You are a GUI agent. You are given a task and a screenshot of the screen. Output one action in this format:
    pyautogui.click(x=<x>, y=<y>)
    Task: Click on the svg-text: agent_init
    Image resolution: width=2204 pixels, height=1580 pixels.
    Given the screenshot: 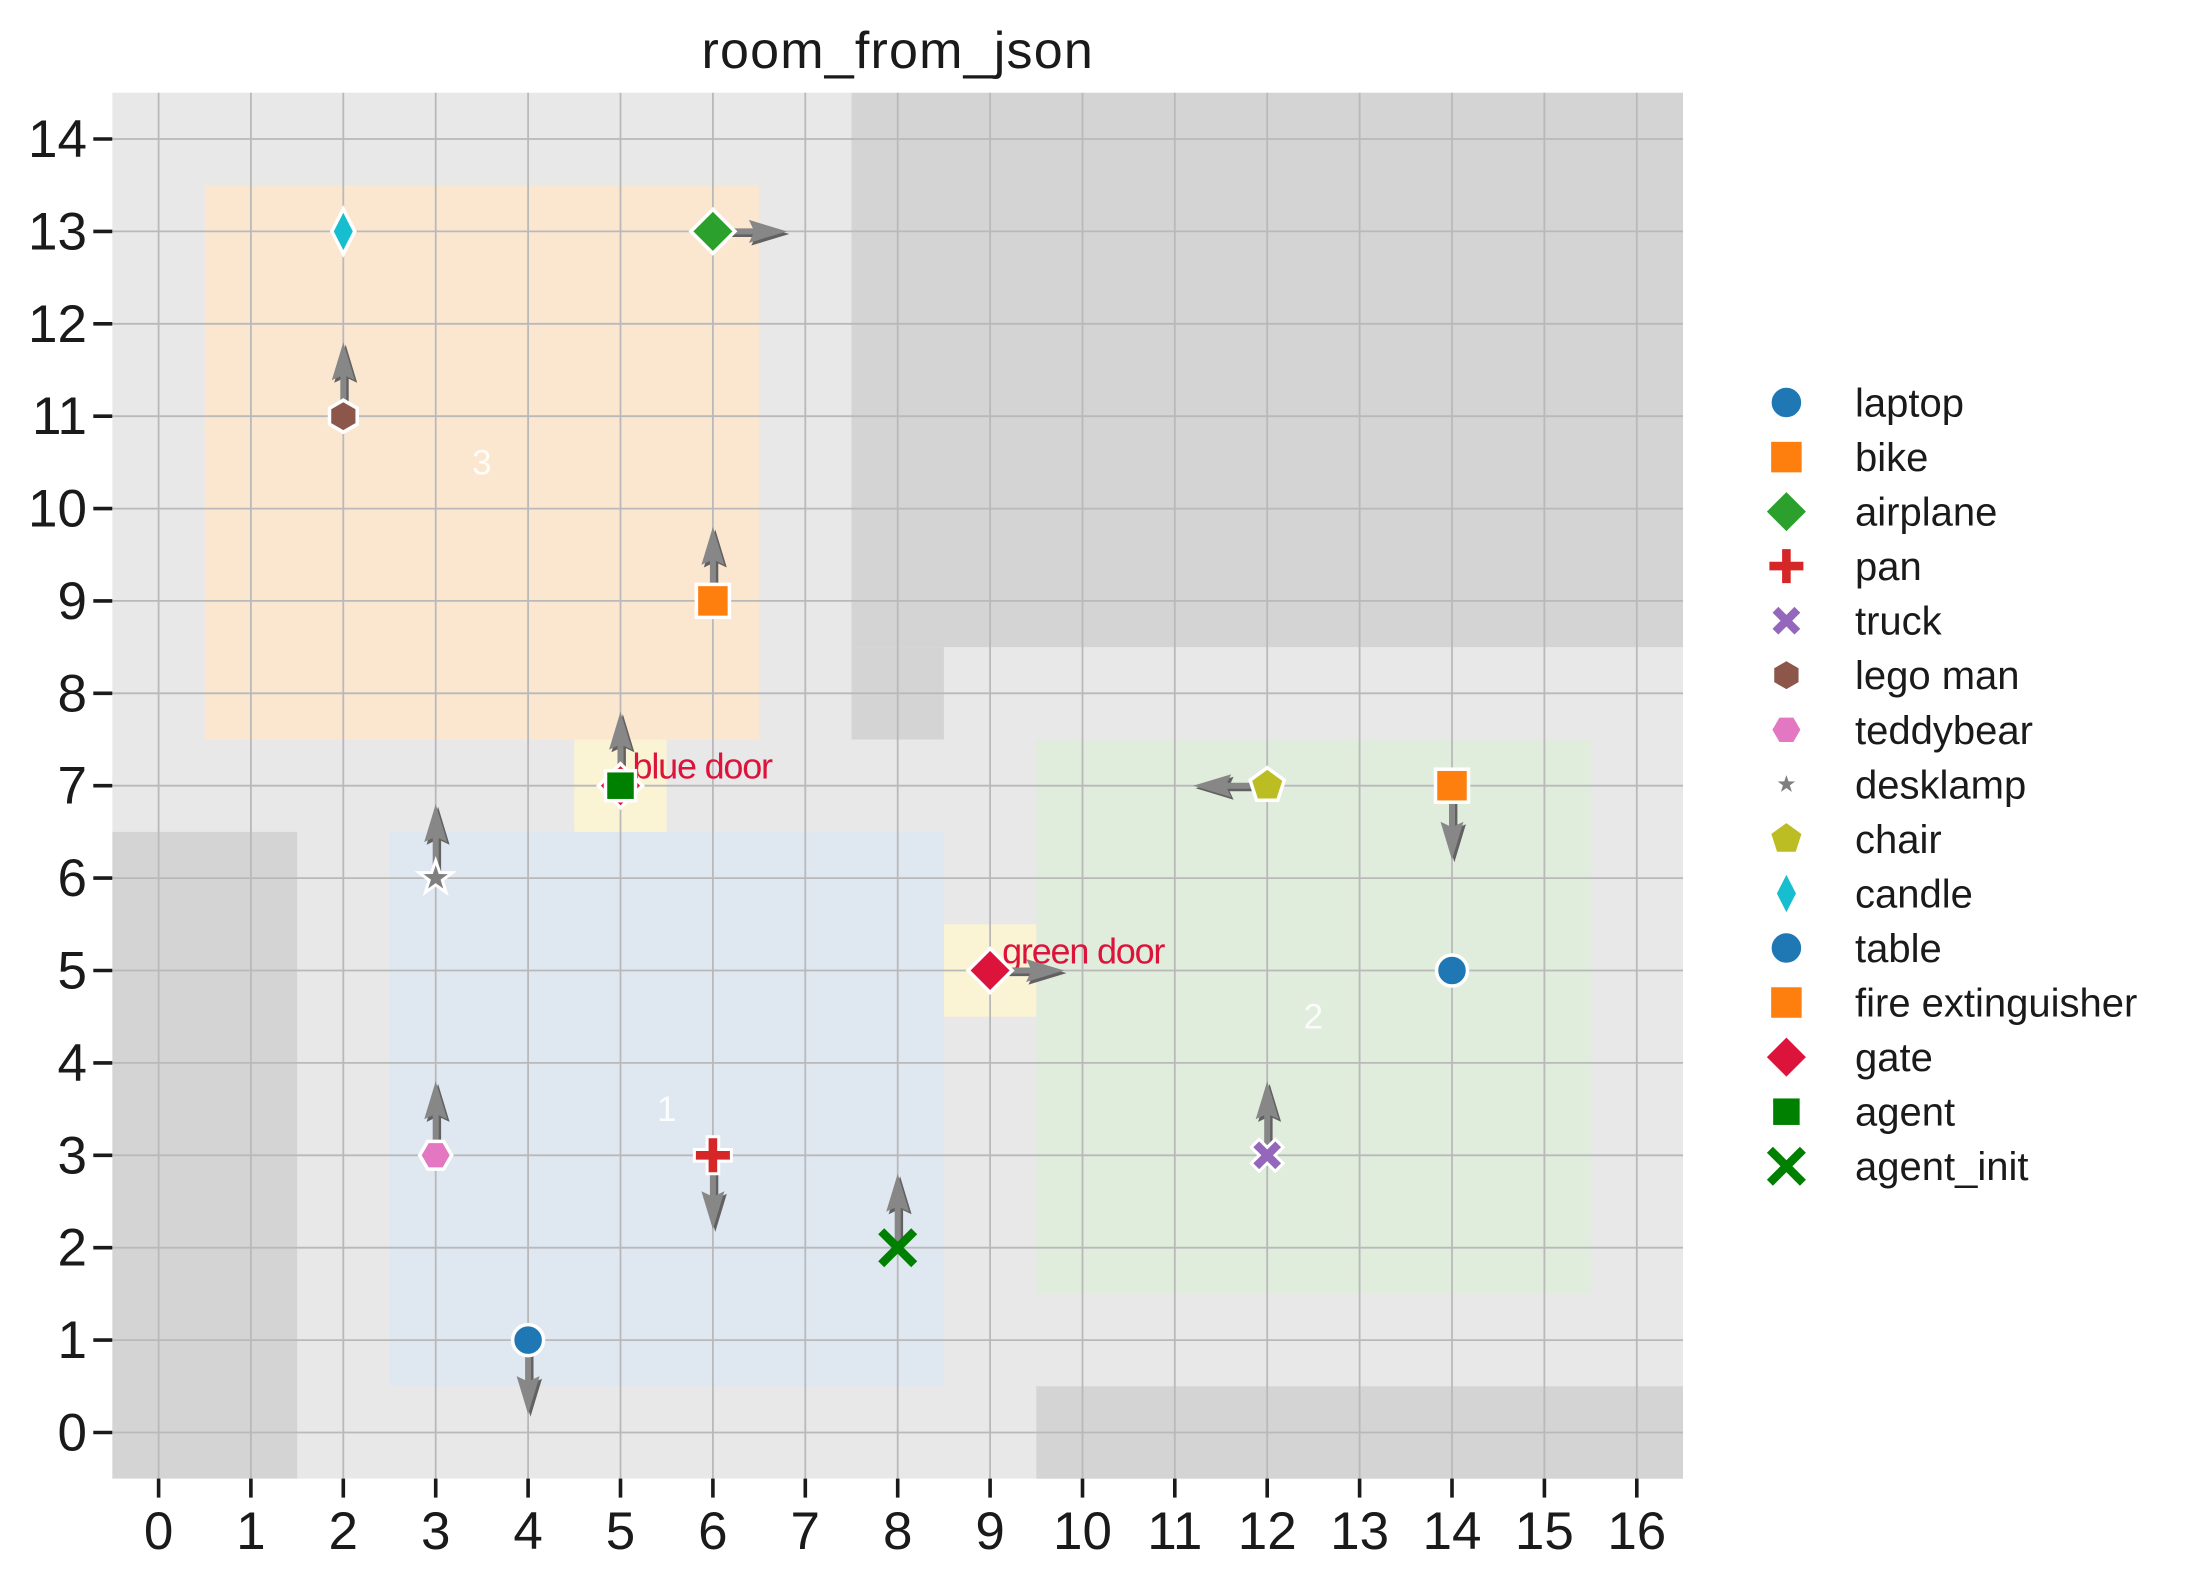 What is the action you would take?
    pyautogui.click(x=1941, y=1167)
    